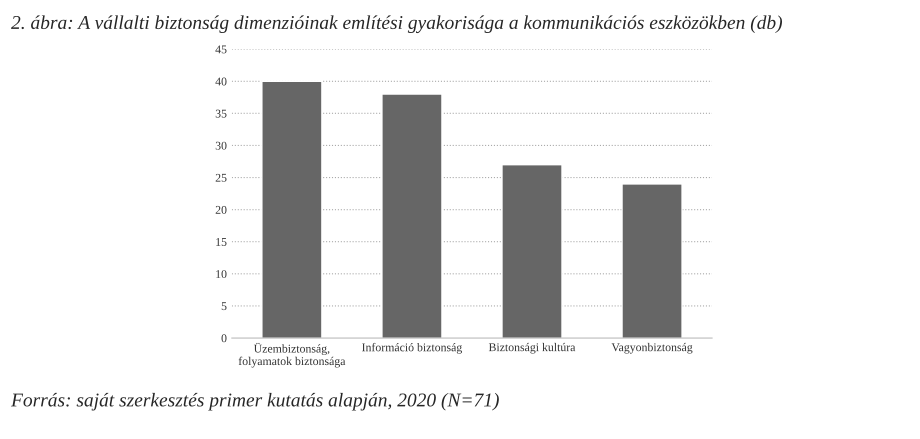  Describe the element at coordinates (652, 348) in the screenshot. I see `x-tick-label: Vagyonbiztonság` at that location.